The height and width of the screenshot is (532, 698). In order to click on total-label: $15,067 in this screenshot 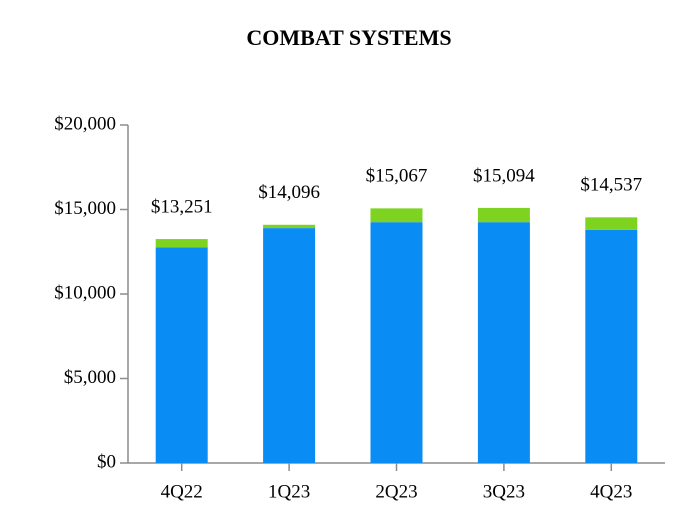, I will do `click(397, 176)`.